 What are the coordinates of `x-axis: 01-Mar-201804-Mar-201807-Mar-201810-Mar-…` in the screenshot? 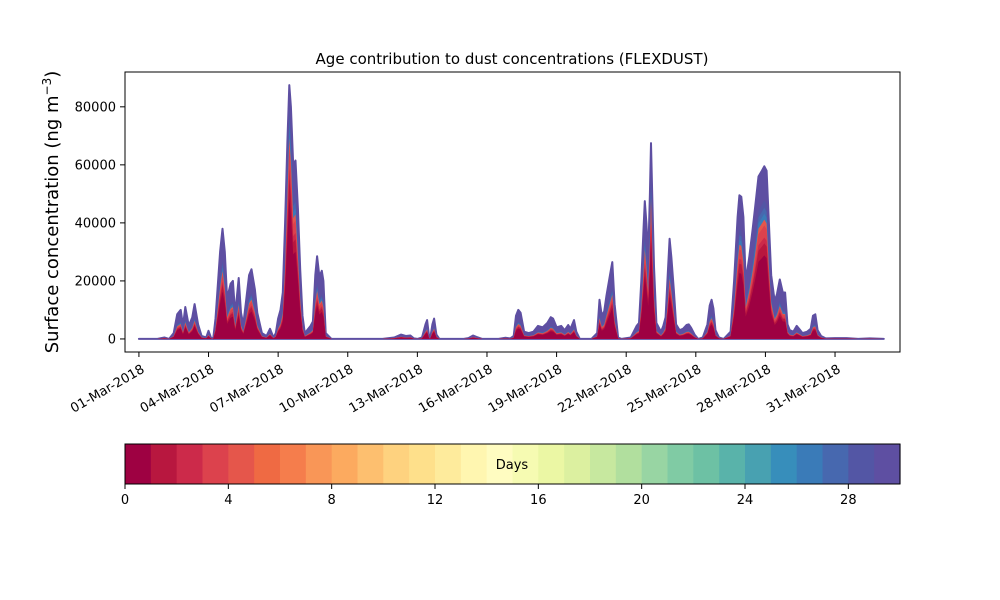 It's located at (455, 384).